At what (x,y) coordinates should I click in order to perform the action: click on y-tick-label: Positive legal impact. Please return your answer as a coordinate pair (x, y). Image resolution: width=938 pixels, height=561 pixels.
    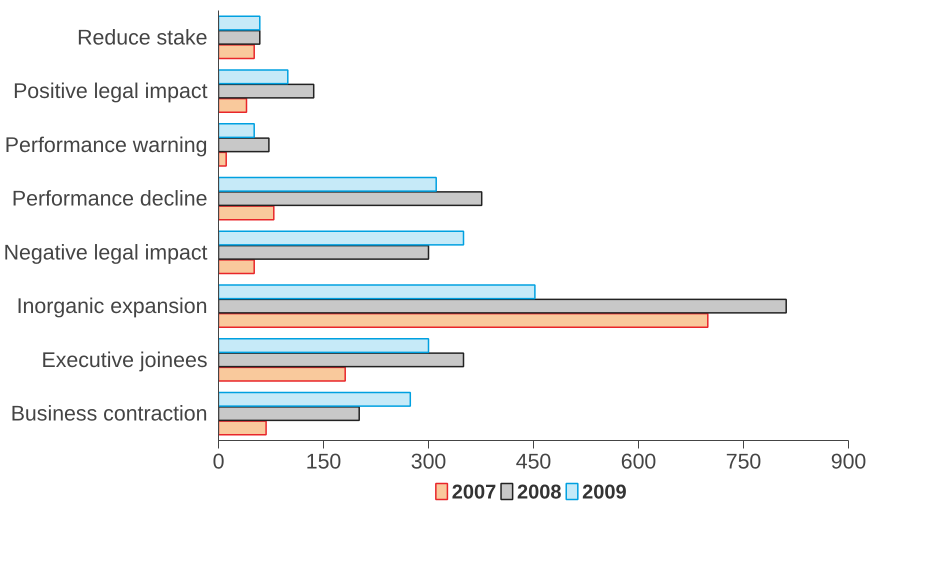
    Looking at the image, I should click on (110, 91).